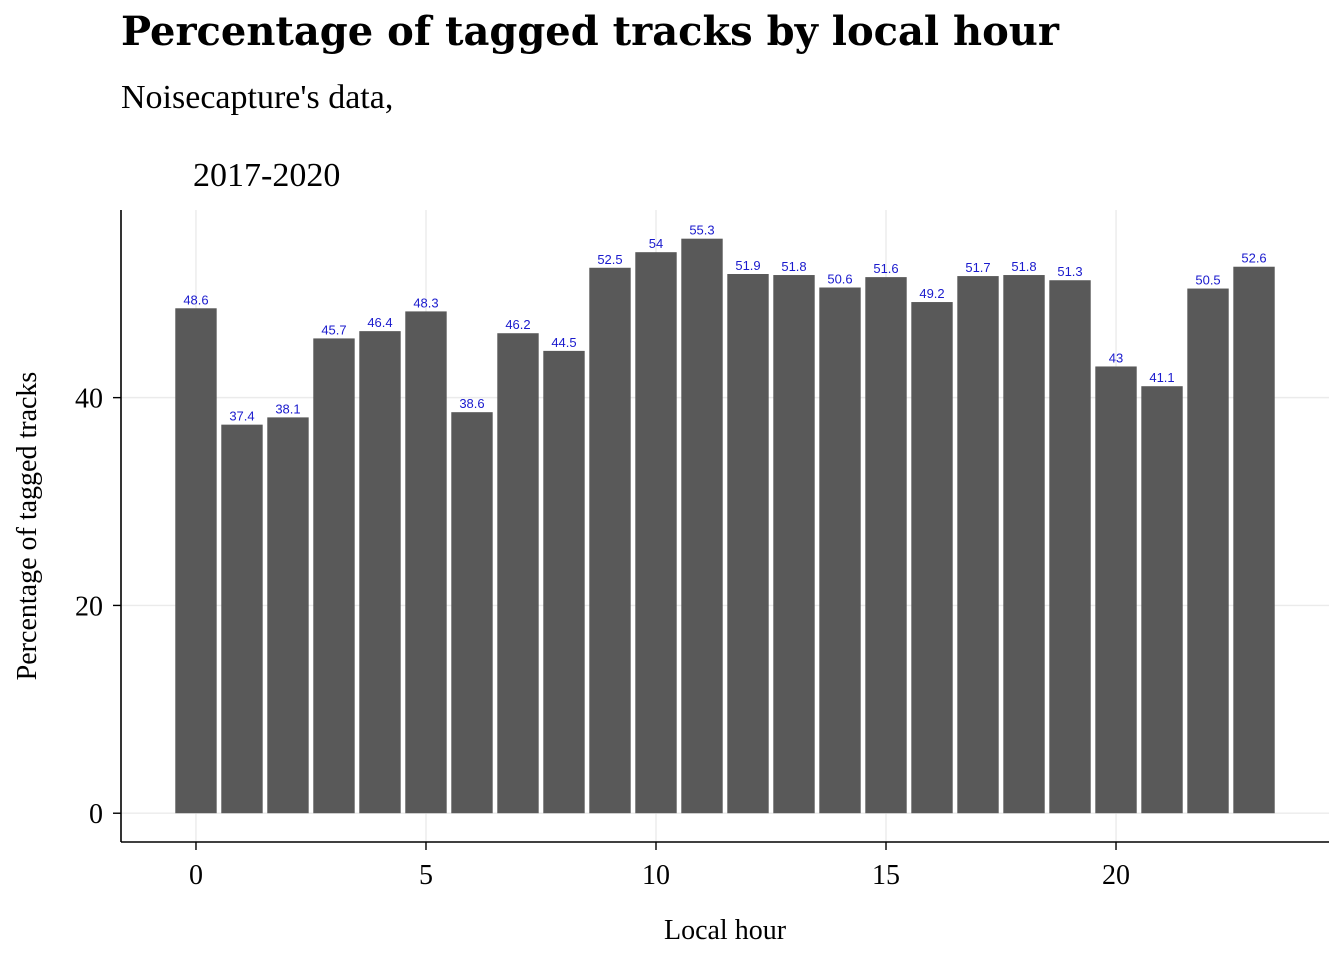 The image size is (1344, 960). I want to click on data-label-hour-4: 46.4, so click(379, 322).